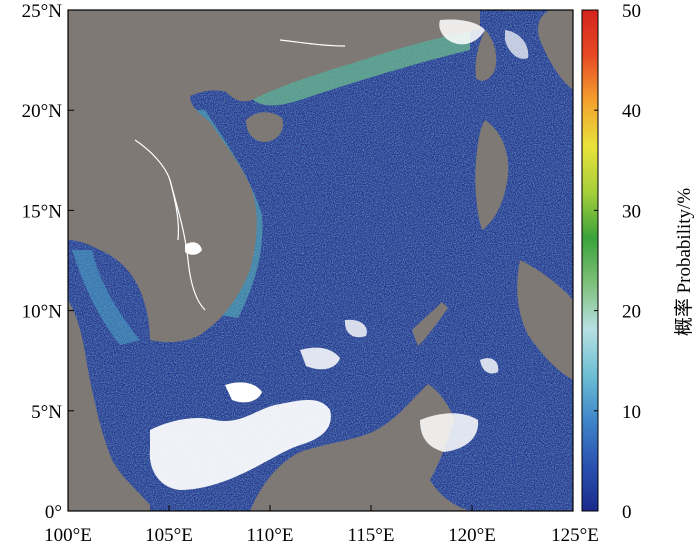 This screenshot has width=700, height=548. I want to click on land-philippines-luzon, so click(492, 175).